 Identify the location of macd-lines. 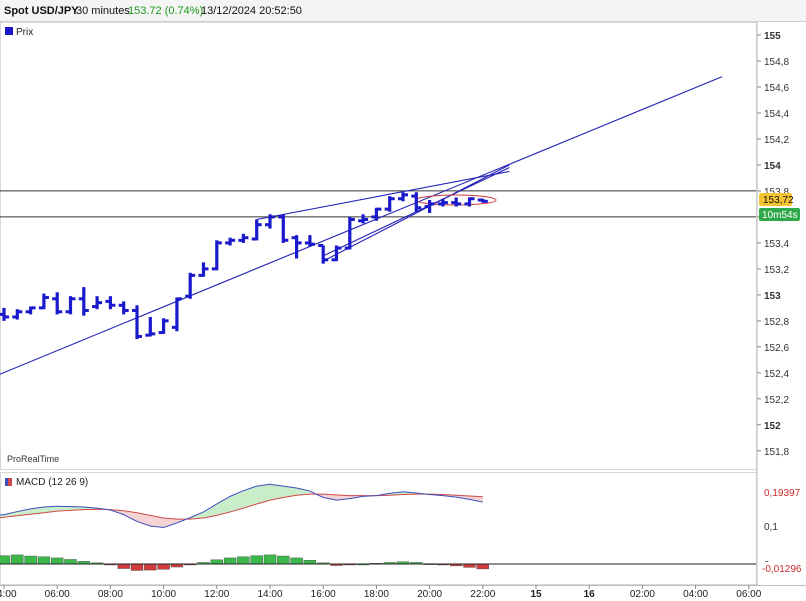
(241, 506).